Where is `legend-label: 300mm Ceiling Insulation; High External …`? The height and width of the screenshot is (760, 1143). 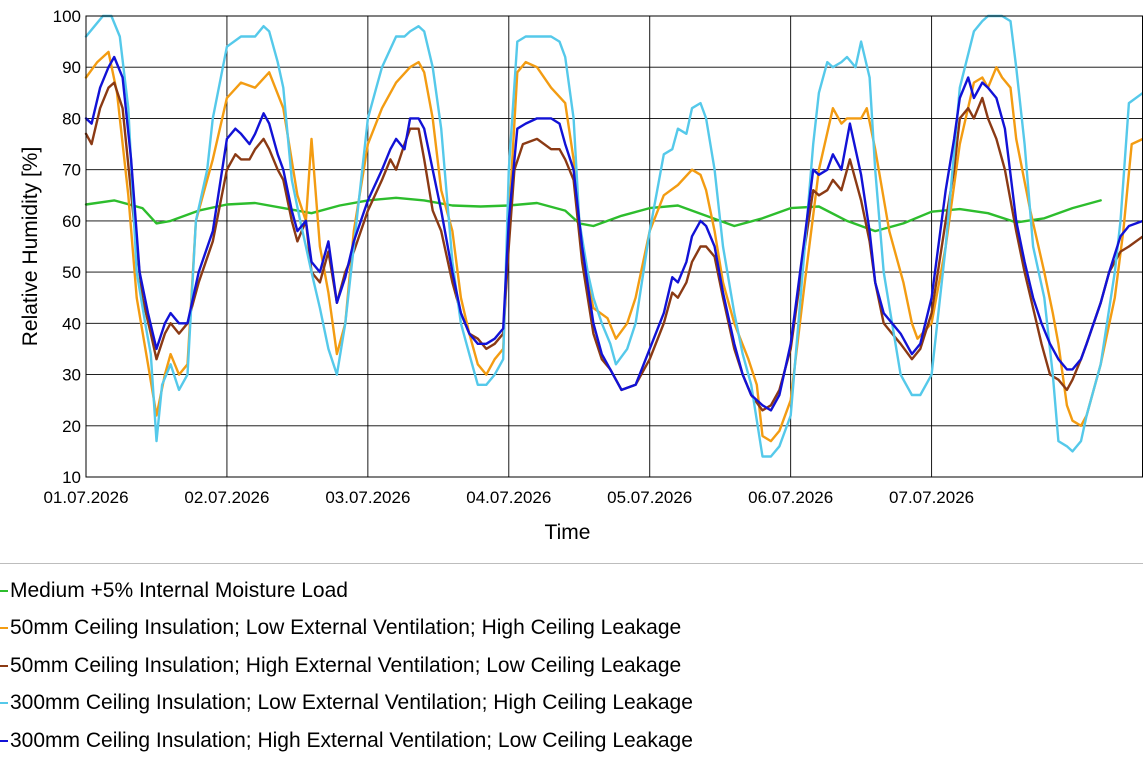
legend-label: 300mm Ceiling Insulation; High External … is located at coordinates (351, 740).